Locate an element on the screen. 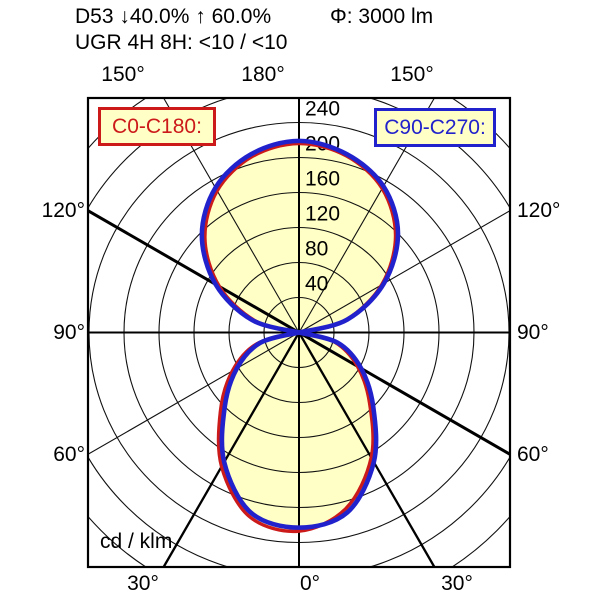 The image size is (600, 600). header-luminous-flux: Φ: 3000 lm is located at coordinates (382, 16).